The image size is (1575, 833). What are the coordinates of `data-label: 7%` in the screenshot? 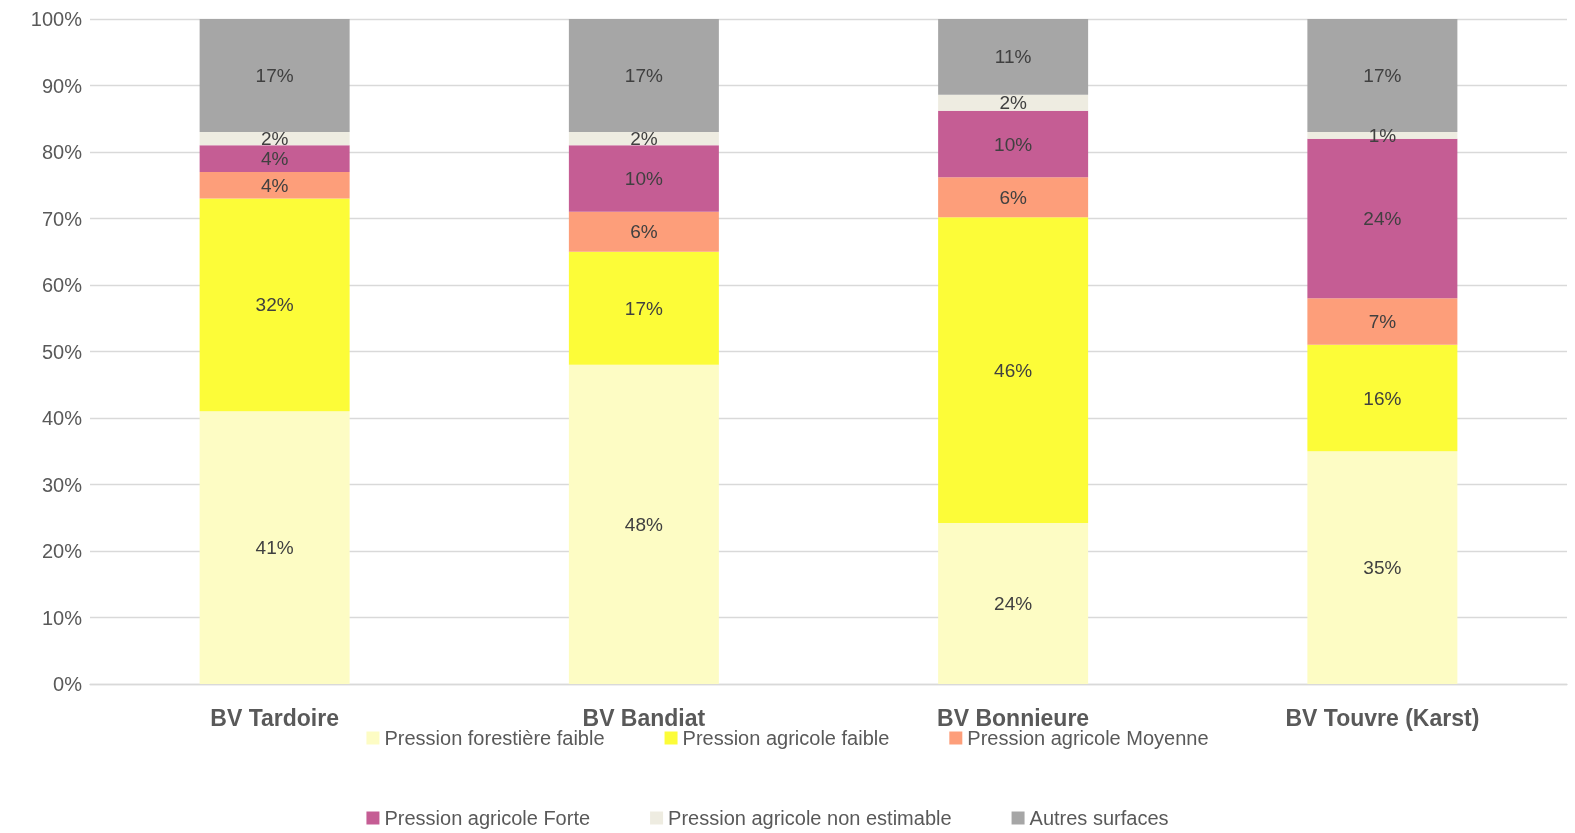 It's located at (1382, 322).